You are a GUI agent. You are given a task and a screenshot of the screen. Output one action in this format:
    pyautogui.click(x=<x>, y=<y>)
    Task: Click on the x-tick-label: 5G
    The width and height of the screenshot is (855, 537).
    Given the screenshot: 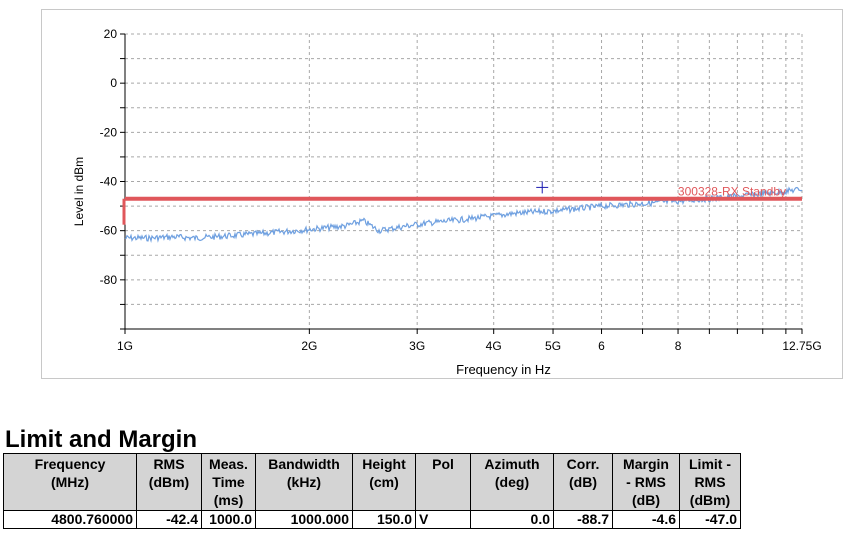 What is the action you would take?
    pyautogui.click(x=553, y=346)
    